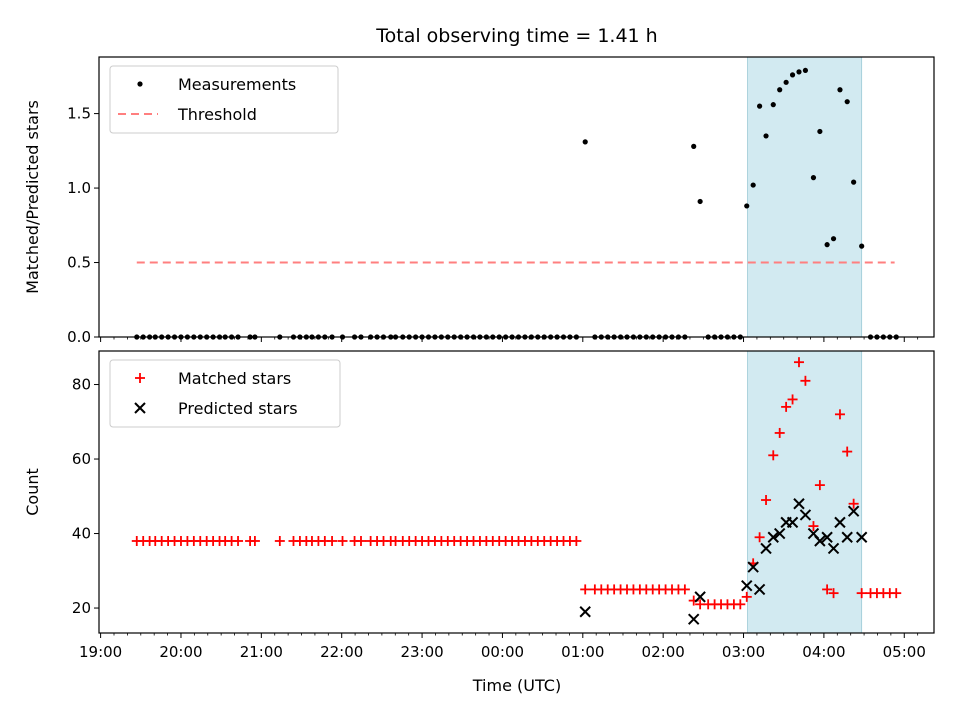 The height and width of the screenshot is (724, 960). Describe the element at coordinates (79, 337) in the screenshot. I see `y-tick-label: 0.0` at that location.